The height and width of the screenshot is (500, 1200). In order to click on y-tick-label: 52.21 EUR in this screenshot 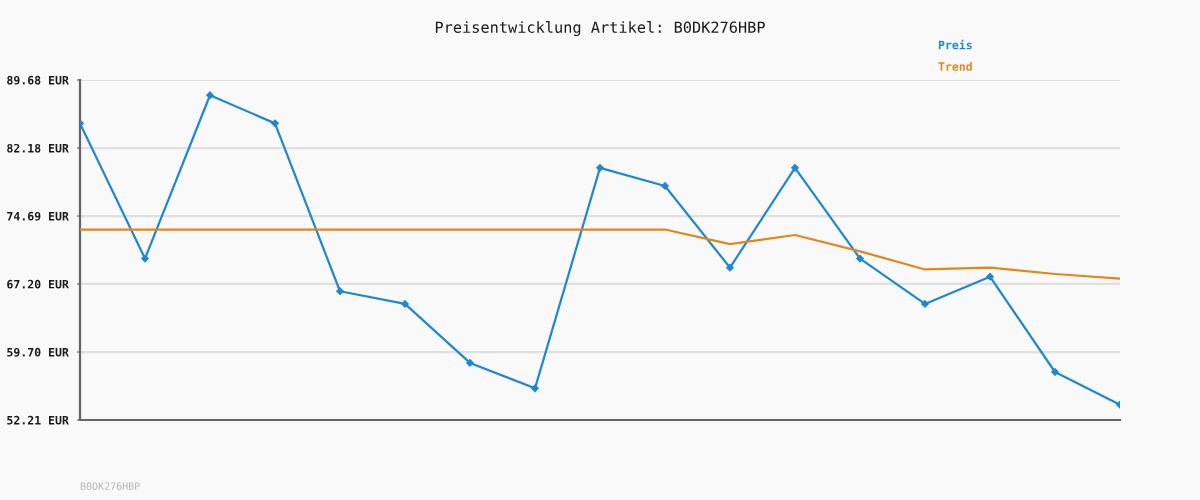, I will do `click(38, 420)`.